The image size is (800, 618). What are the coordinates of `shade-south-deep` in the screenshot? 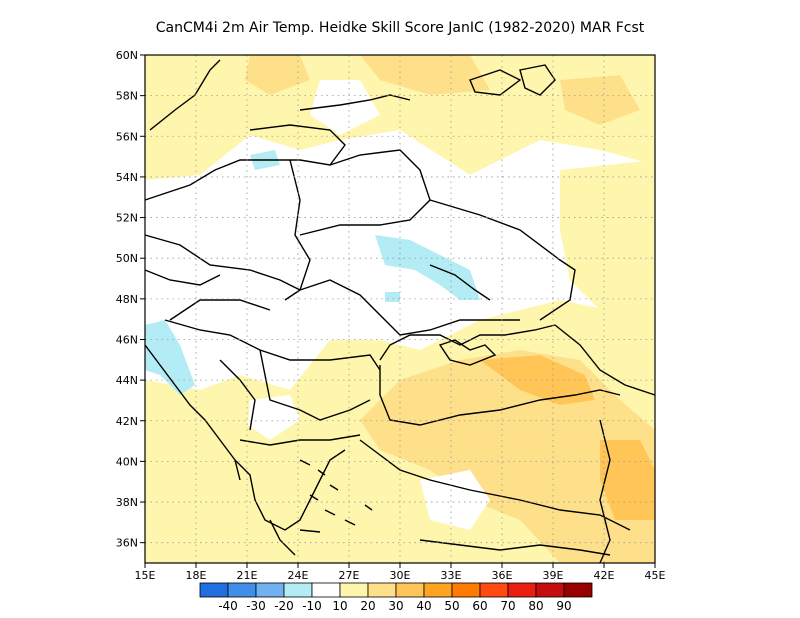 It's located at (537, 380).